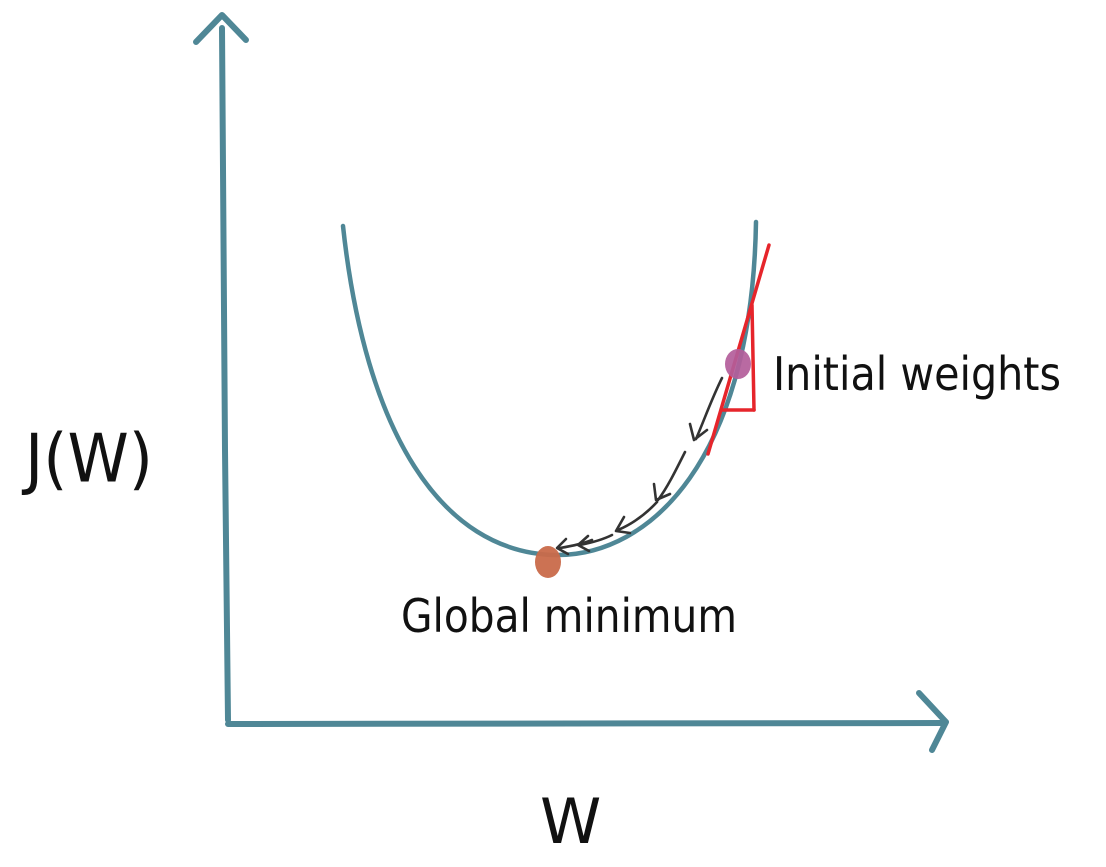  I want to click on global-minimum-label: Global minimum, so click(569, 616).